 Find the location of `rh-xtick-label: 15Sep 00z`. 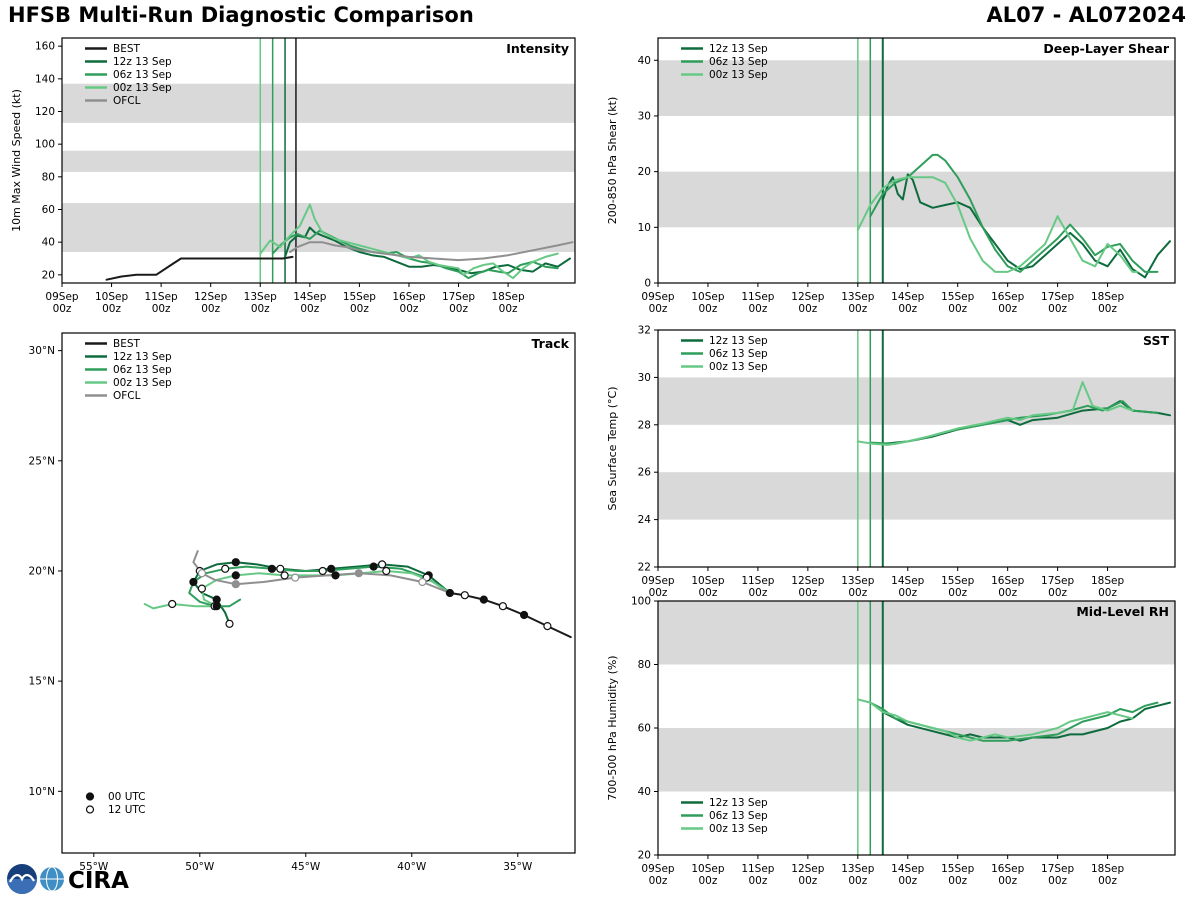

rh-xtick-label: 15Sep 00z is located at coordinates (957, 875).